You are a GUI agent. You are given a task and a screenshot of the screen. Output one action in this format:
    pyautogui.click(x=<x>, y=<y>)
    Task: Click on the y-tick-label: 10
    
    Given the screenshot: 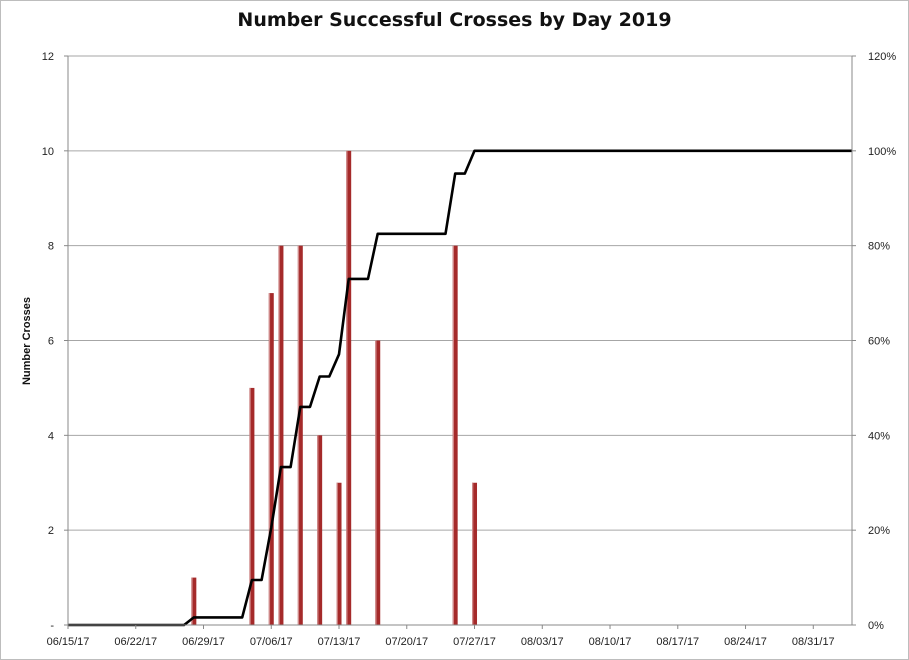 What is the action you would take?
    pyautogui.click(x=48, y=152)
    